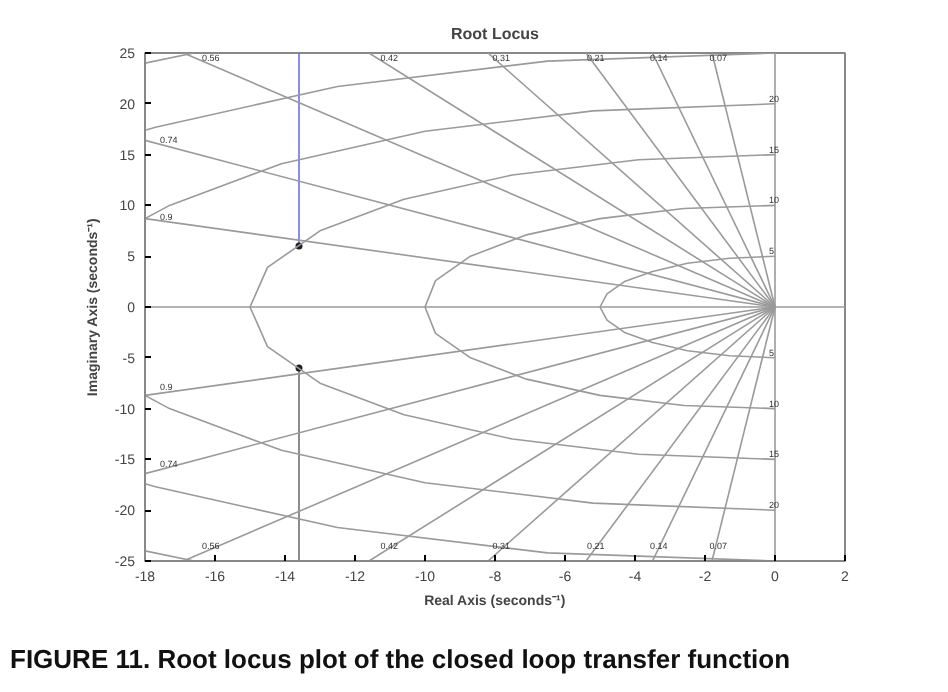 The width and height of the screenshot is (948, 692). What do you see at coordinates (400, 660) in the screenshot?
I see `caption: FIGURE 11. Root locus plot of the closed loop transfer function` at bounding box center [400, 660].